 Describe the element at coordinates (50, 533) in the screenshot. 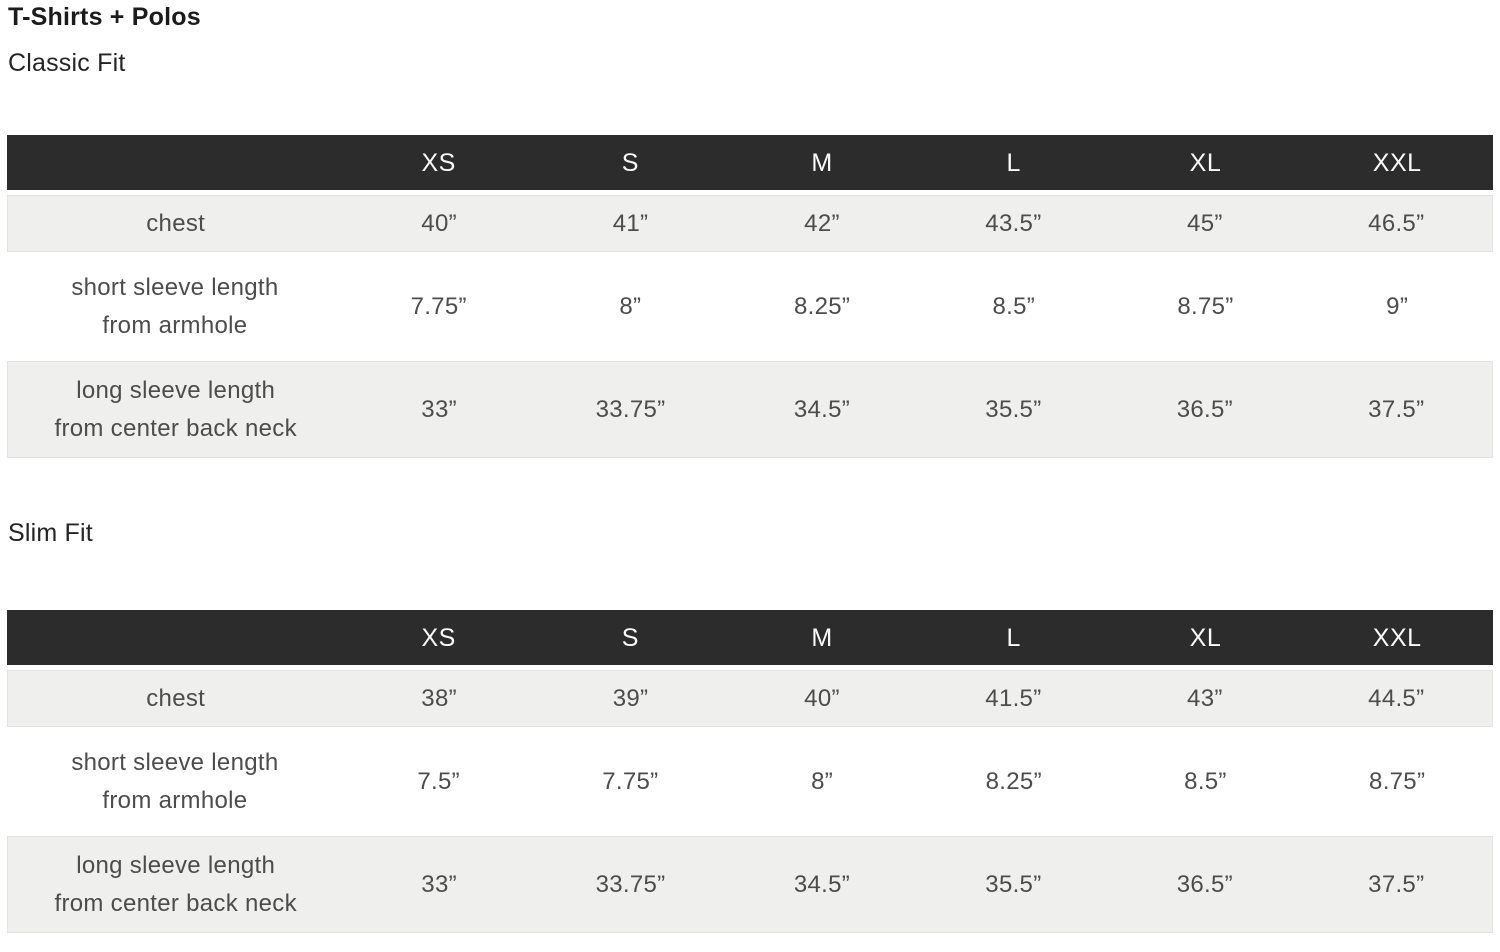

I see `slim-fit-heading: Slim Fit` at that location.